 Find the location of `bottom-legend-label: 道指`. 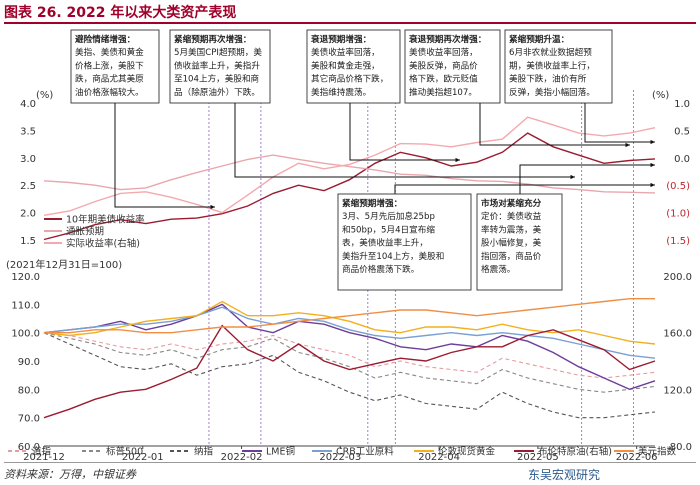

bottom-legend-label: 道指 is located at coordinates (42, 452).